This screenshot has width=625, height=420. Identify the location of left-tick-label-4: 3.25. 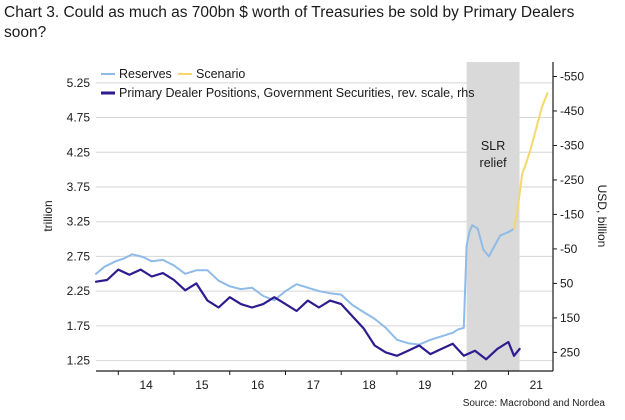
(79, 222).